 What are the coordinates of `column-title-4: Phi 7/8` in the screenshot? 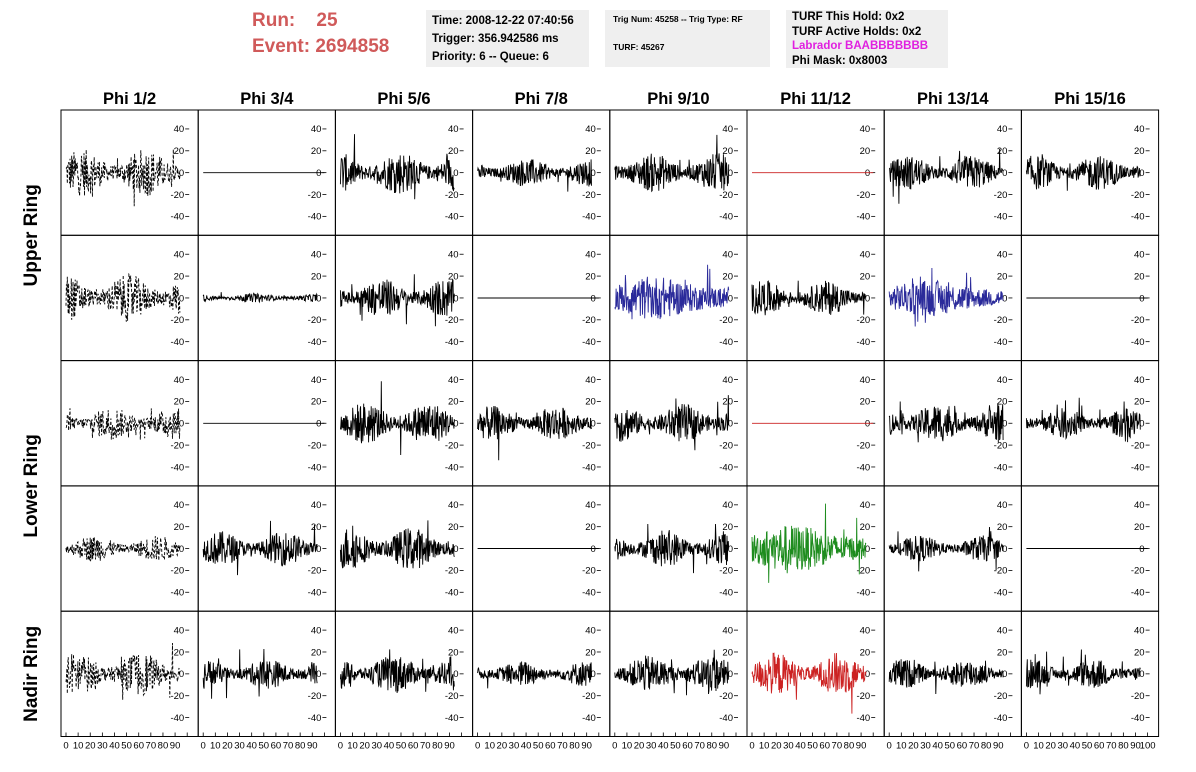 It's located at (541, 99).